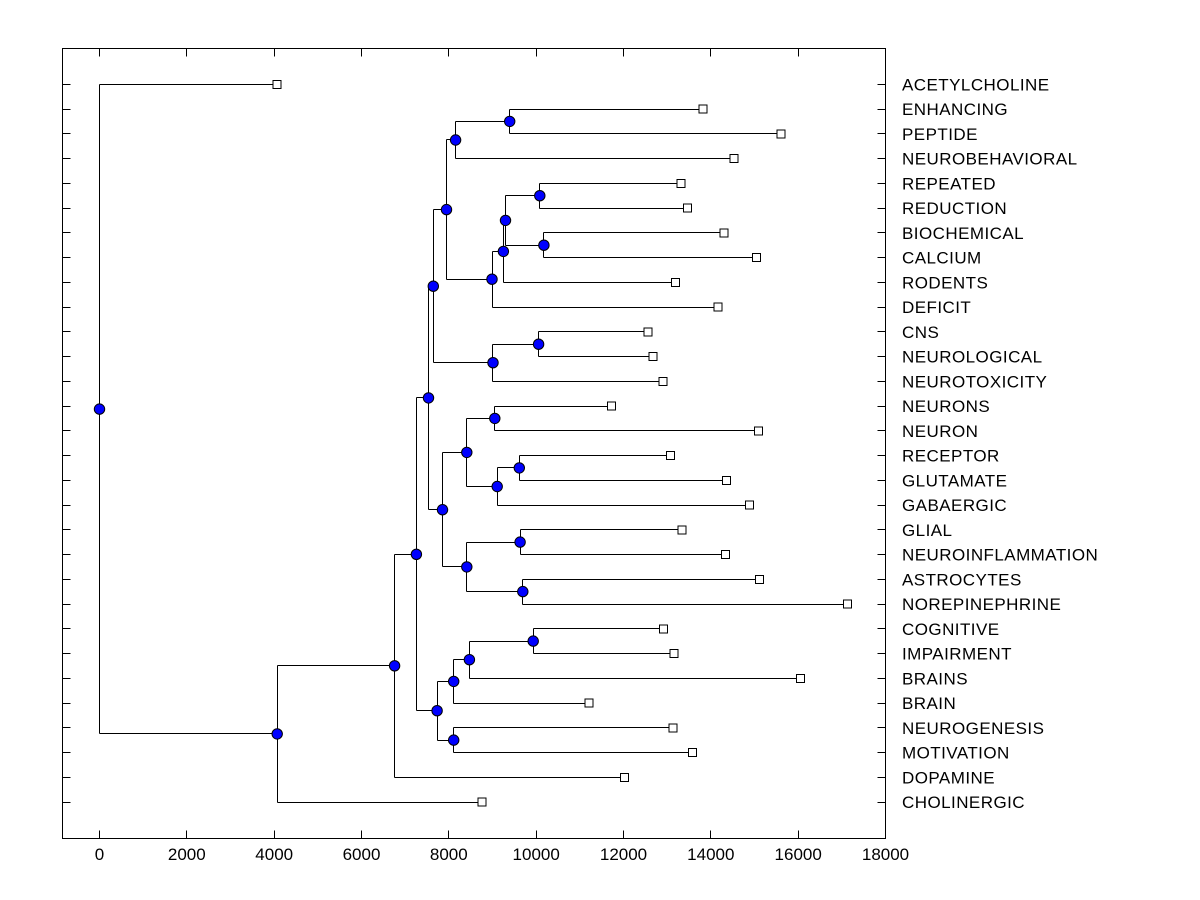 This screenshot has height=900, width=1200. Describe the element at coordinates (927, 530) in the screenshot. I see `svg-text: GLIAL` at that location.